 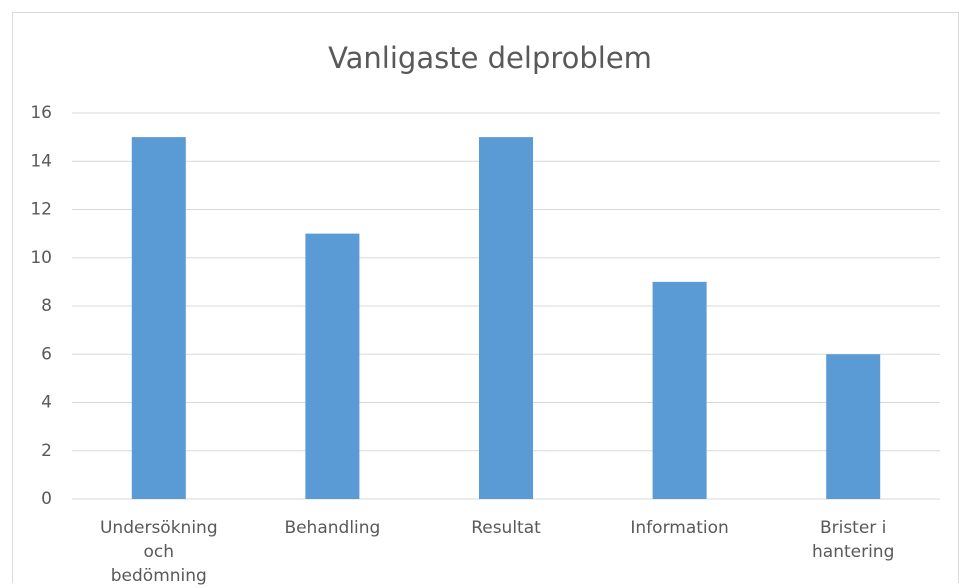 I want to click on x-tick-label: Brister i hantering, so click(x=853, y=540).